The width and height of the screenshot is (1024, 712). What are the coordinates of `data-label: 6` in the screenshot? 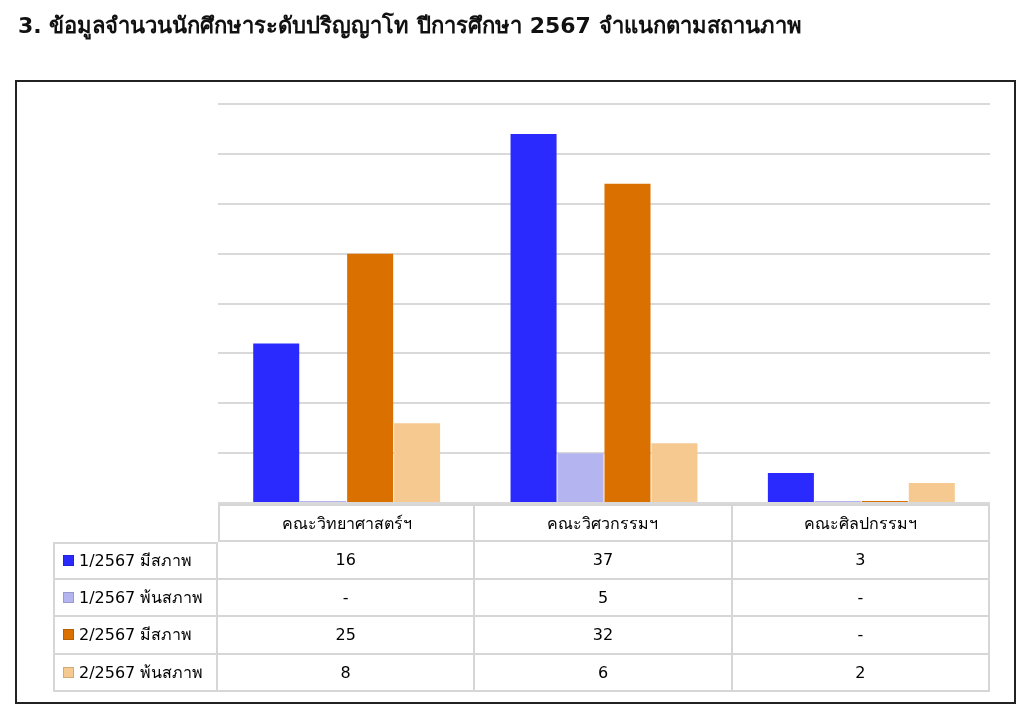 It's located at (604, 673).